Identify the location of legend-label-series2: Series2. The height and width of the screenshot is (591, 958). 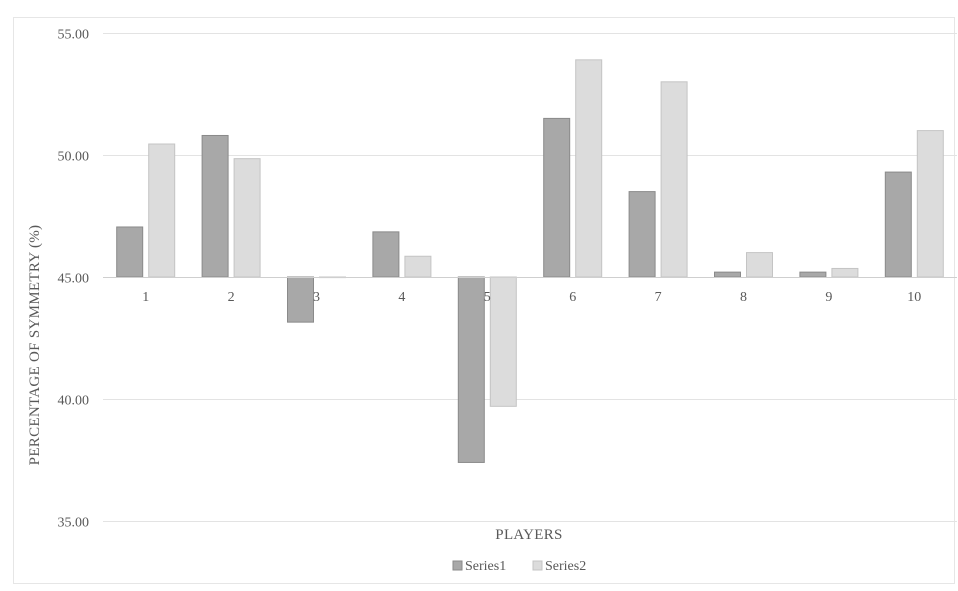
(565, 566).